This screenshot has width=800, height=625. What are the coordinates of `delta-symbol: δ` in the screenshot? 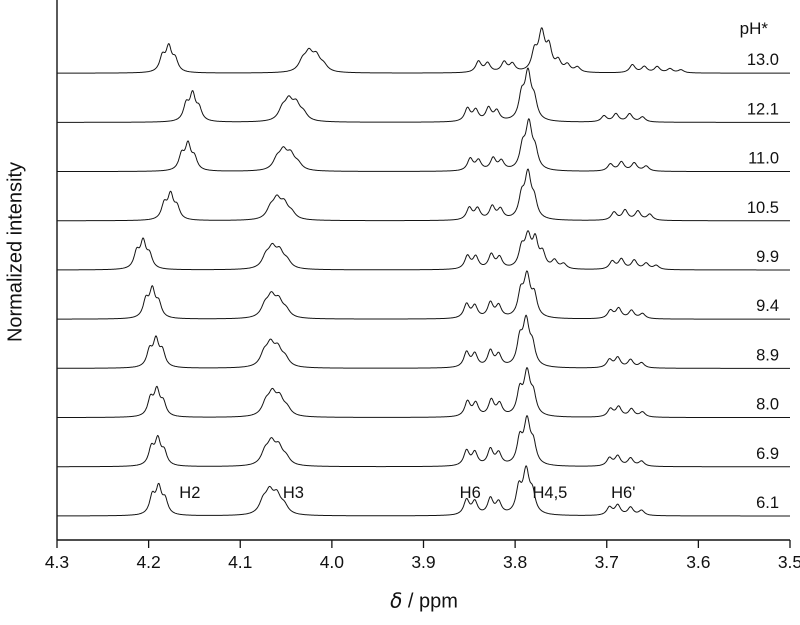 It's located at (396, 600).